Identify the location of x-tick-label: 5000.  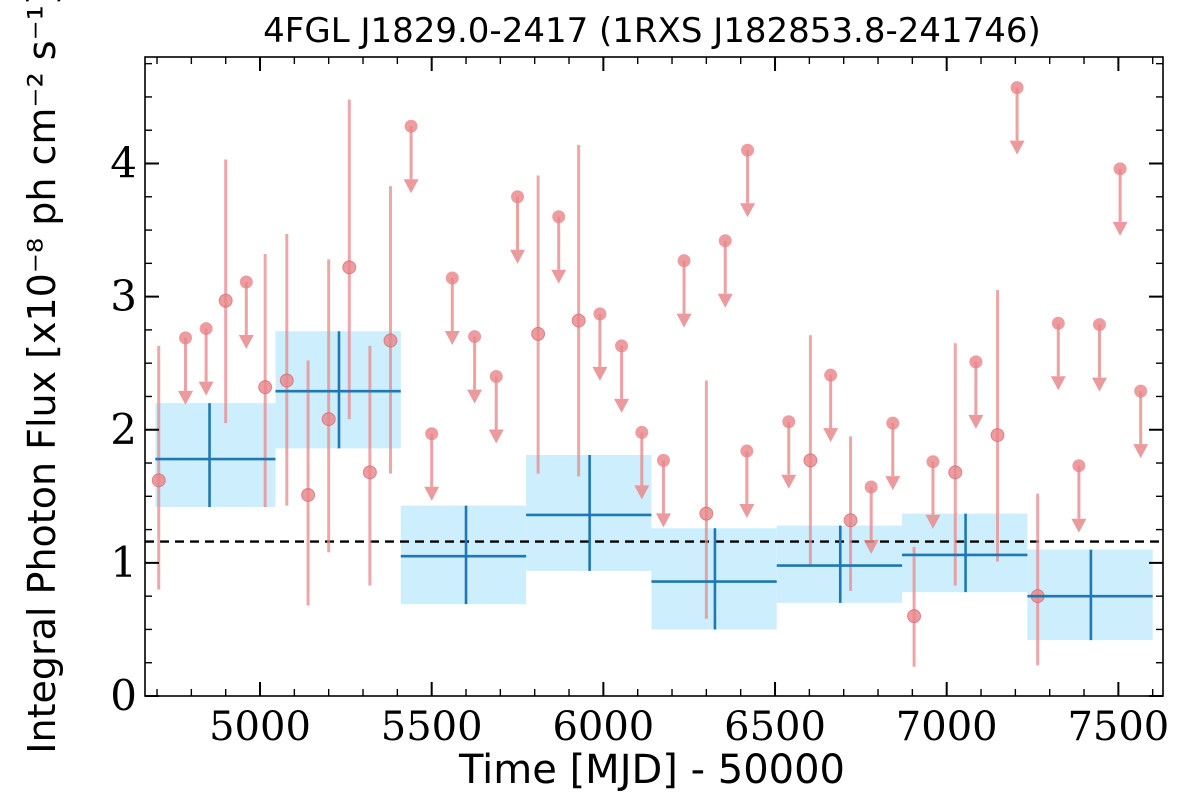
(260, 727).